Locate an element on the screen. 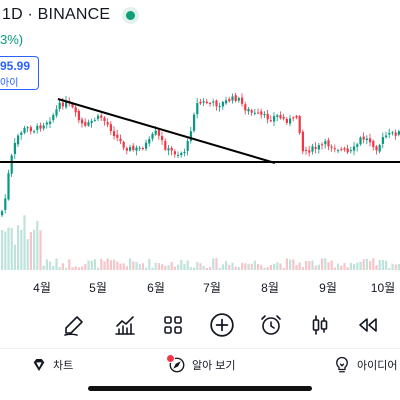 The width and height of the screenshot is (400, 400). price-label-box: 95.99 아이 is located at coordinates (19, 73).